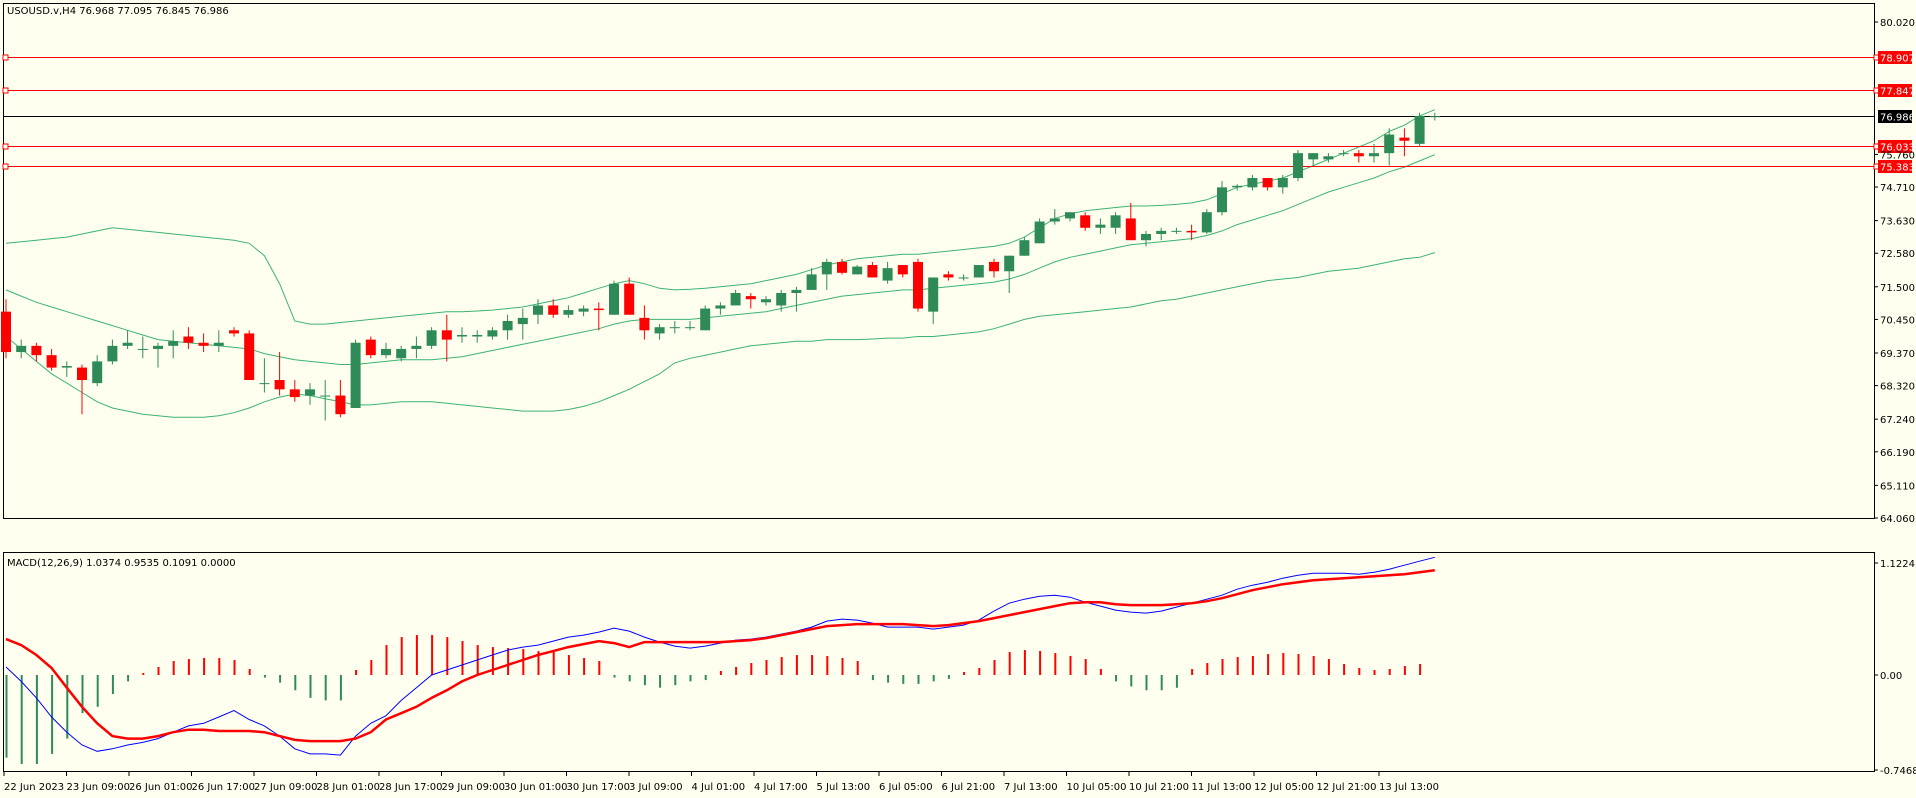 The image size is (1916, 798). Describe the element at coordinates (349, 787) in the screenshot. I see `time-tick-label: 28 Jun 01:00` at that location.